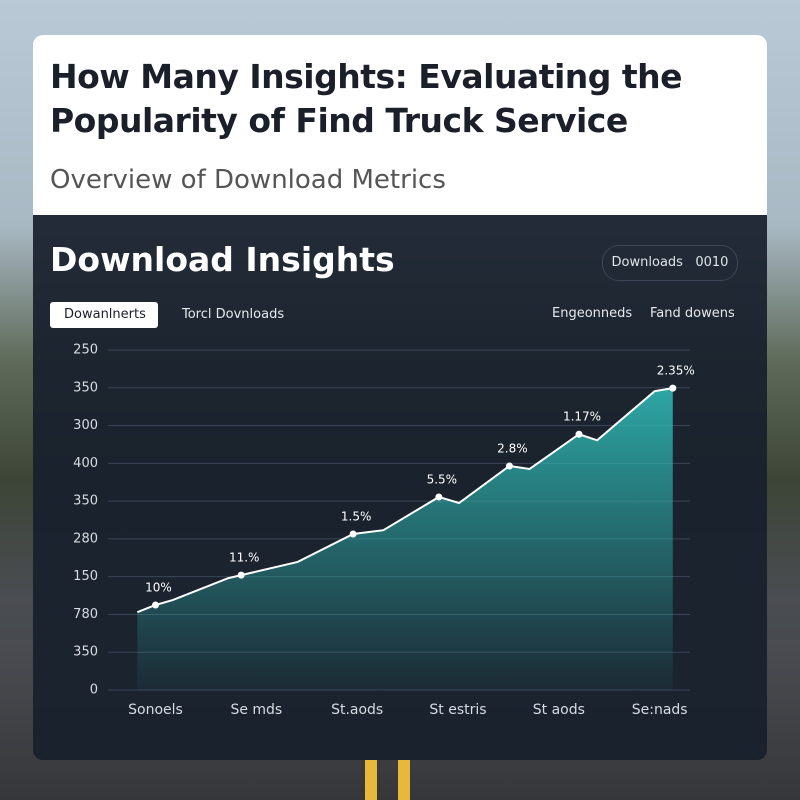 This screenshot has width=800, height=800. I want to click on x-tick-label: Se mds, so click(256, 710).